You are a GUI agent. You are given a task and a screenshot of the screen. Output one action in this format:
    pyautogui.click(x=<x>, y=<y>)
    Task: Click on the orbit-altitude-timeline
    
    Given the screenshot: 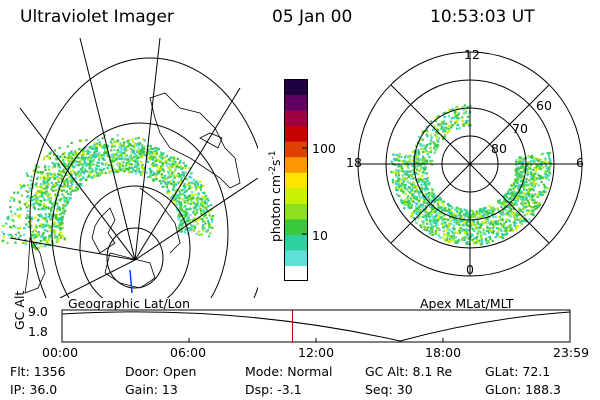 What is the action you would take?
    pyautogui.click(x=316, y=326)
    